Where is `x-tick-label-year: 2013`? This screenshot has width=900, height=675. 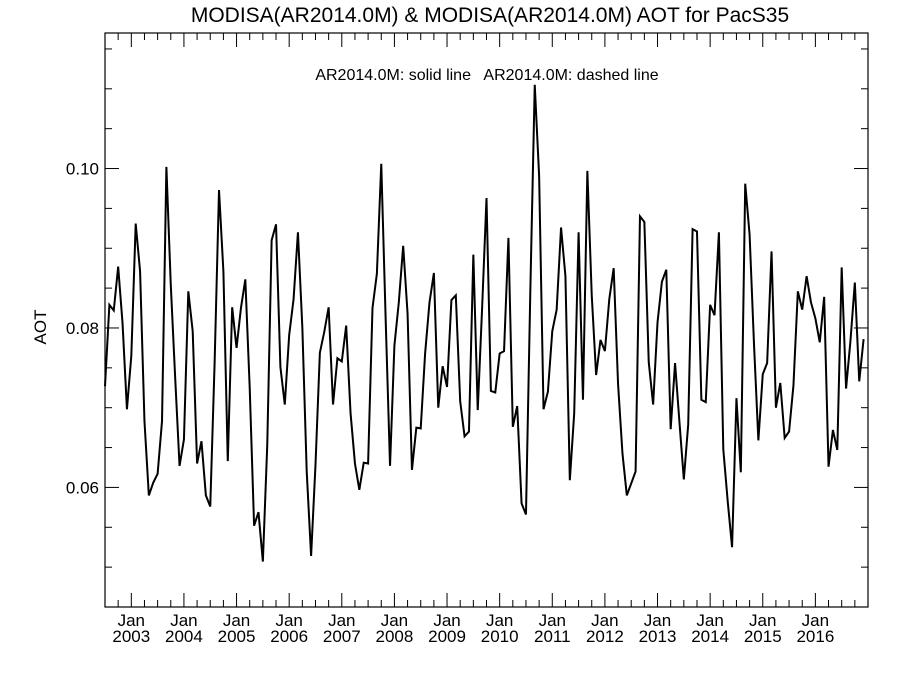
x-tick-label-year: 2013 is located at coordinates (658, 636).